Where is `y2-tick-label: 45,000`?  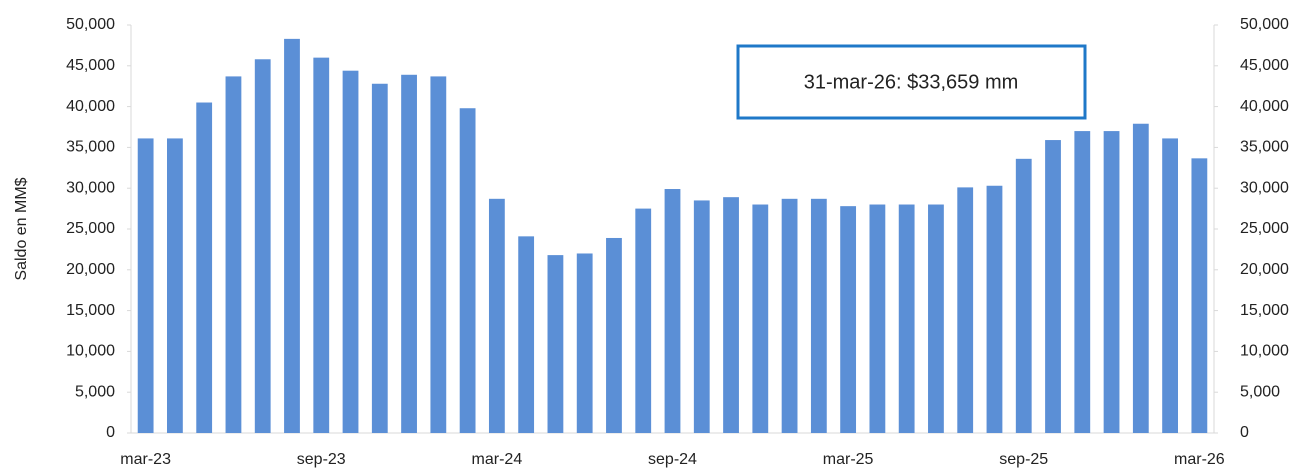 y2-tick-label: 45,000 is located at coordinates (1264, 65).